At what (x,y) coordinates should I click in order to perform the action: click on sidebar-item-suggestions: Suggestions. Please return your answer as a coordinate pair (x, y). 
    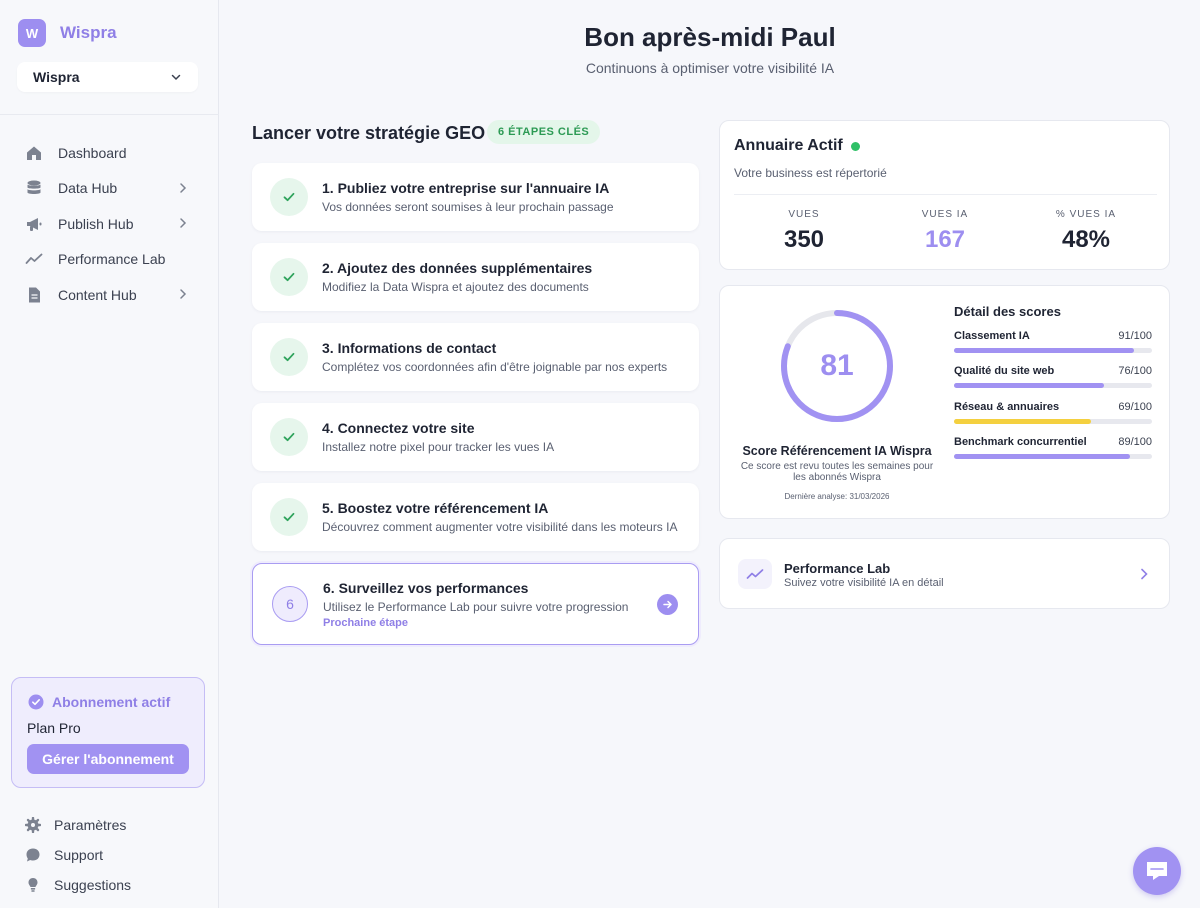
    Looking at the image, I should click on (77, 885).